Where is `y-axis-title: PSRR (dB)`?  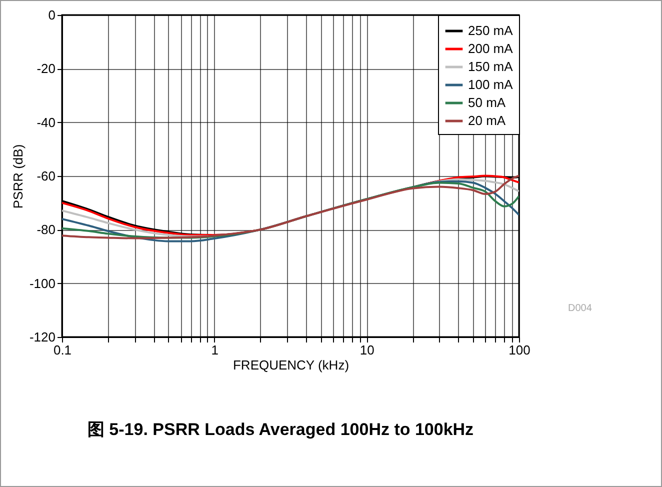 y-axis-title: PSRR (dB) is located at coordinates (18, 176).